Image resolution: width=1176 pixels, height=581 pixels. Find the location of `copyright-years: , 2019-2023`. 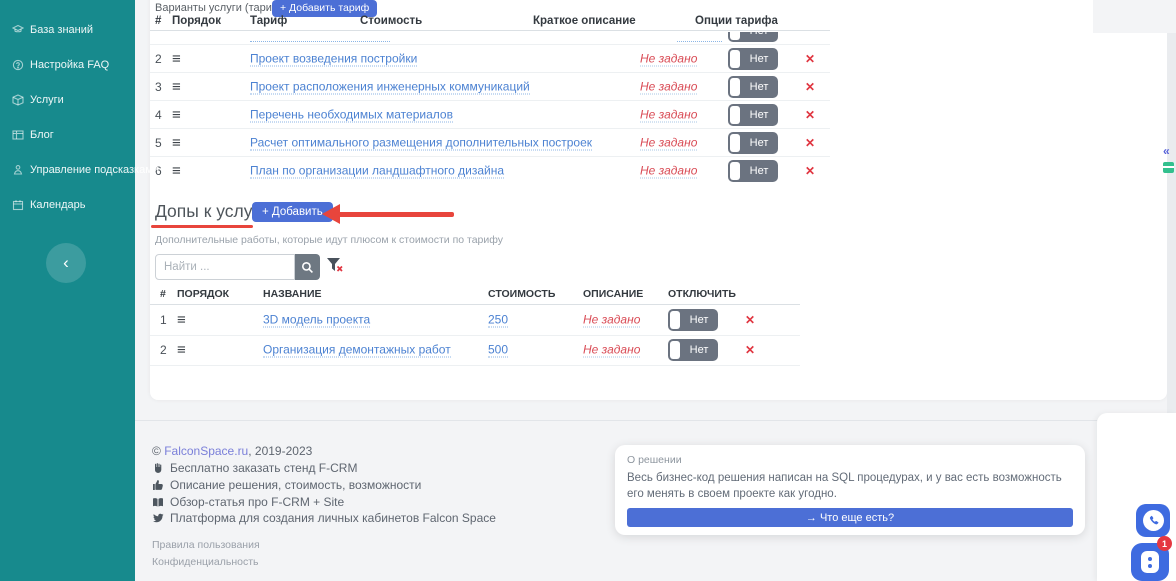

copyright-years: , 2019-2023 is located at coordinates (280, 451).